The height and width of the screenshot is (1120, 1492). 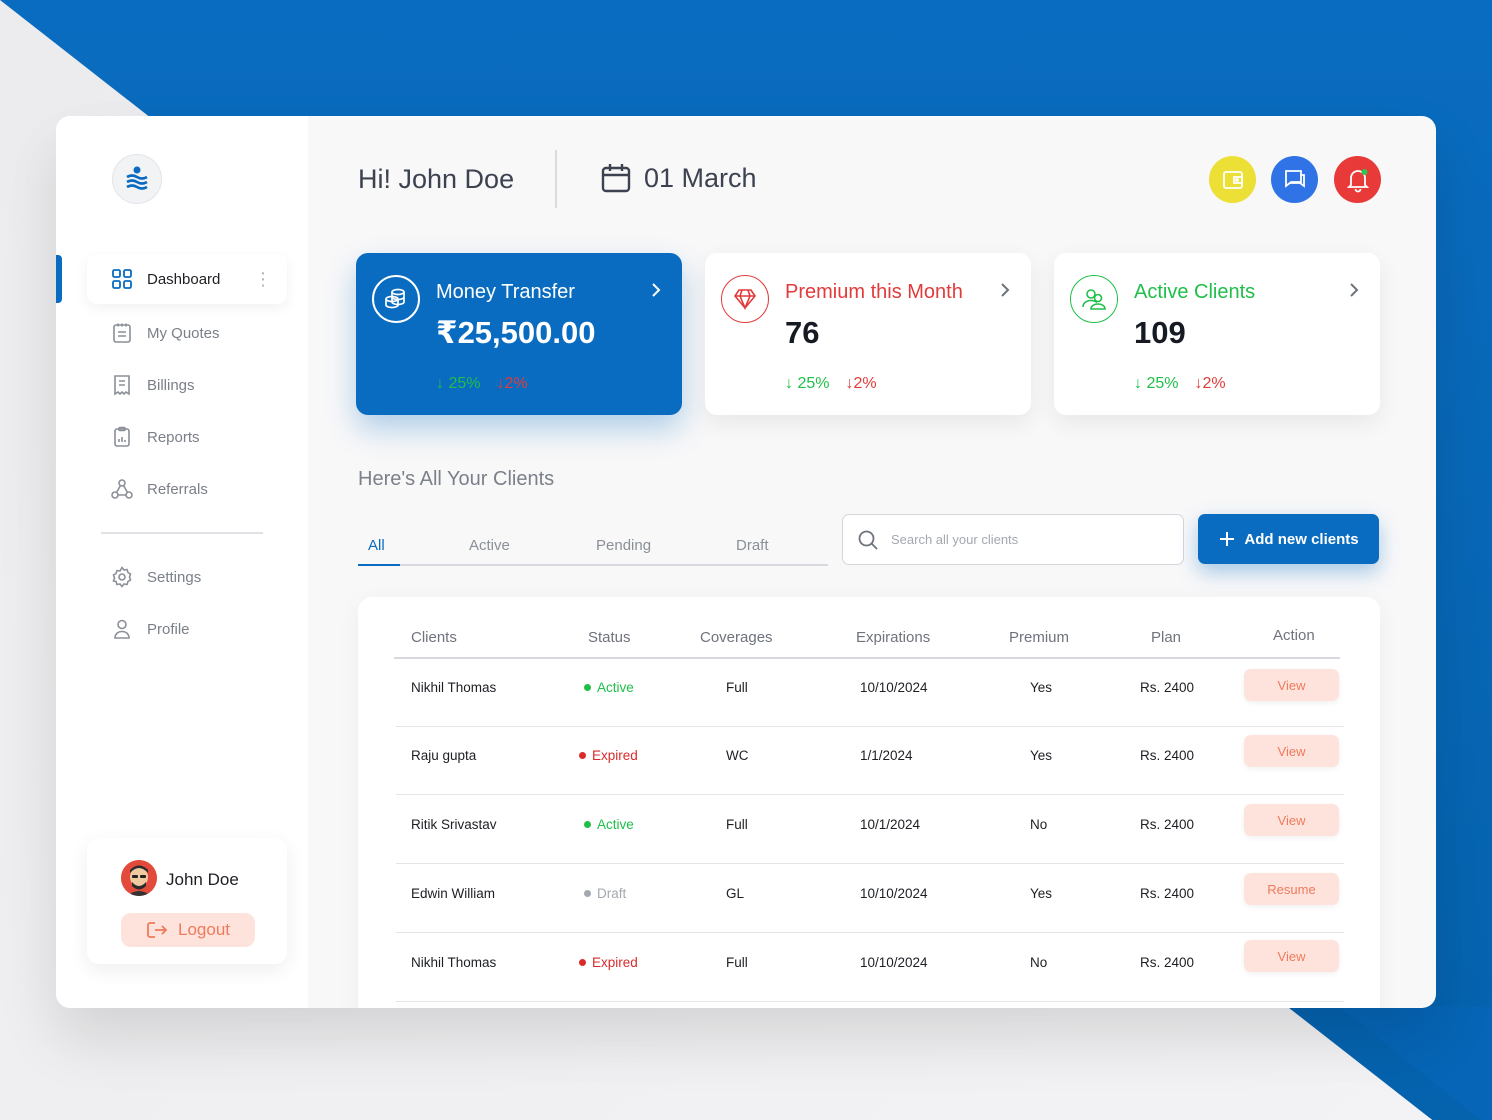 What do you see at coordinates (122, 385) in the screenshot?
I see `billing-icon` at bounding box center [122, 385].